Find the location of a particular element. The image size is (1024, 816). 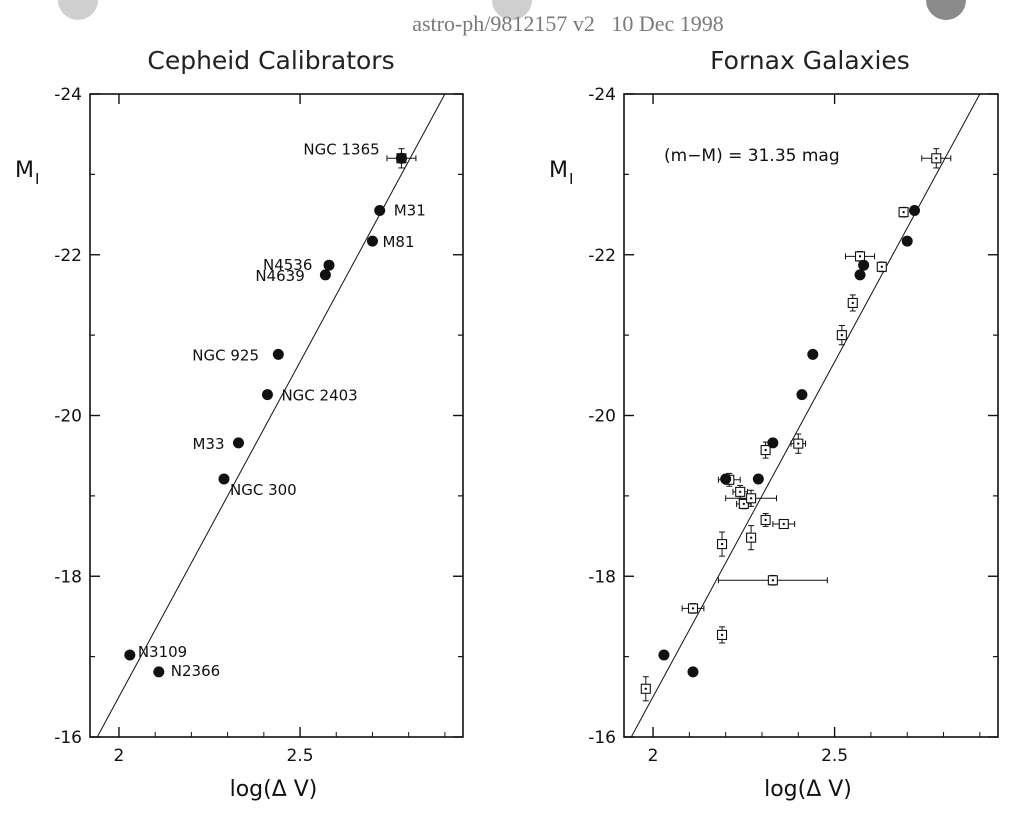

point-label: N4639 is located at coordinates (279, 276).